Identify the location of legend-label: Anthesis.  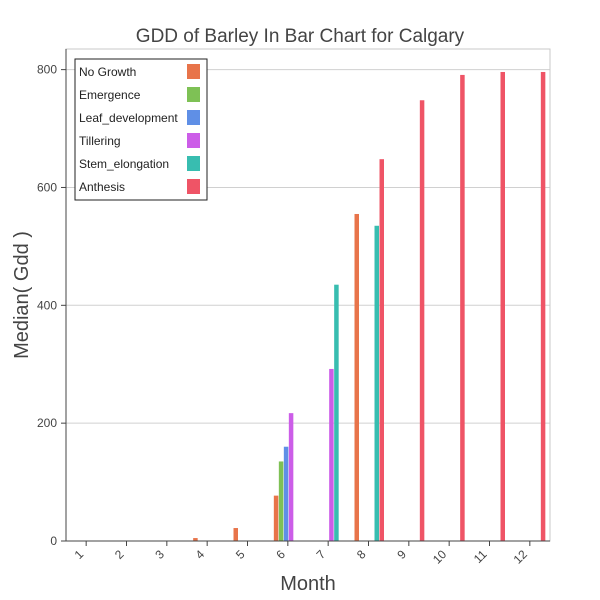
(102, 187).